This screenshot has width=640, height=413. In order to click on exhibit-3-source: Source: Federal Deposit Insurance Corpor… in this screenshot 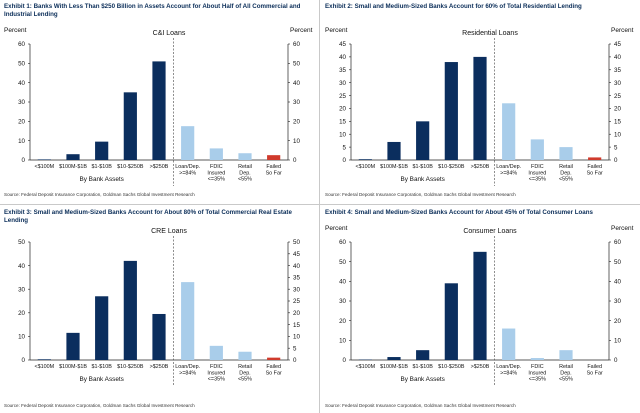, I will do `click(99, 405)`.